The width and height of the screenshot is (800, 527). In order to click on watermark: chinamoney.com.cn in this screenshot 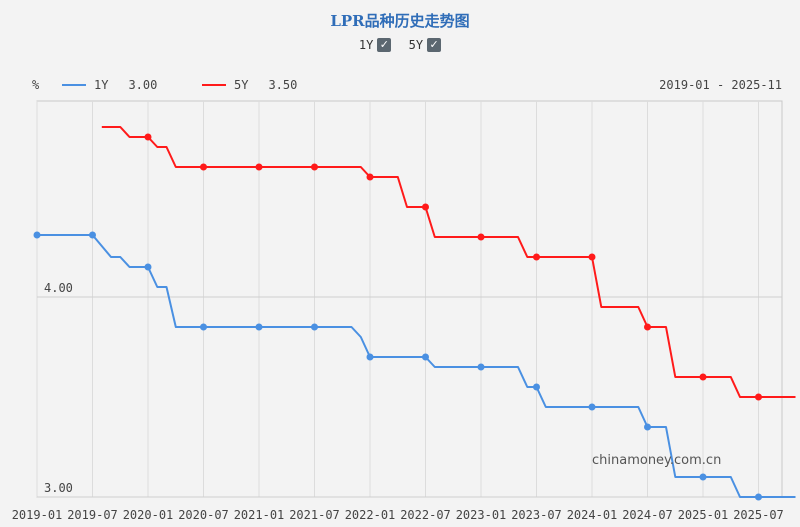, I will do `click(657, 460)`.